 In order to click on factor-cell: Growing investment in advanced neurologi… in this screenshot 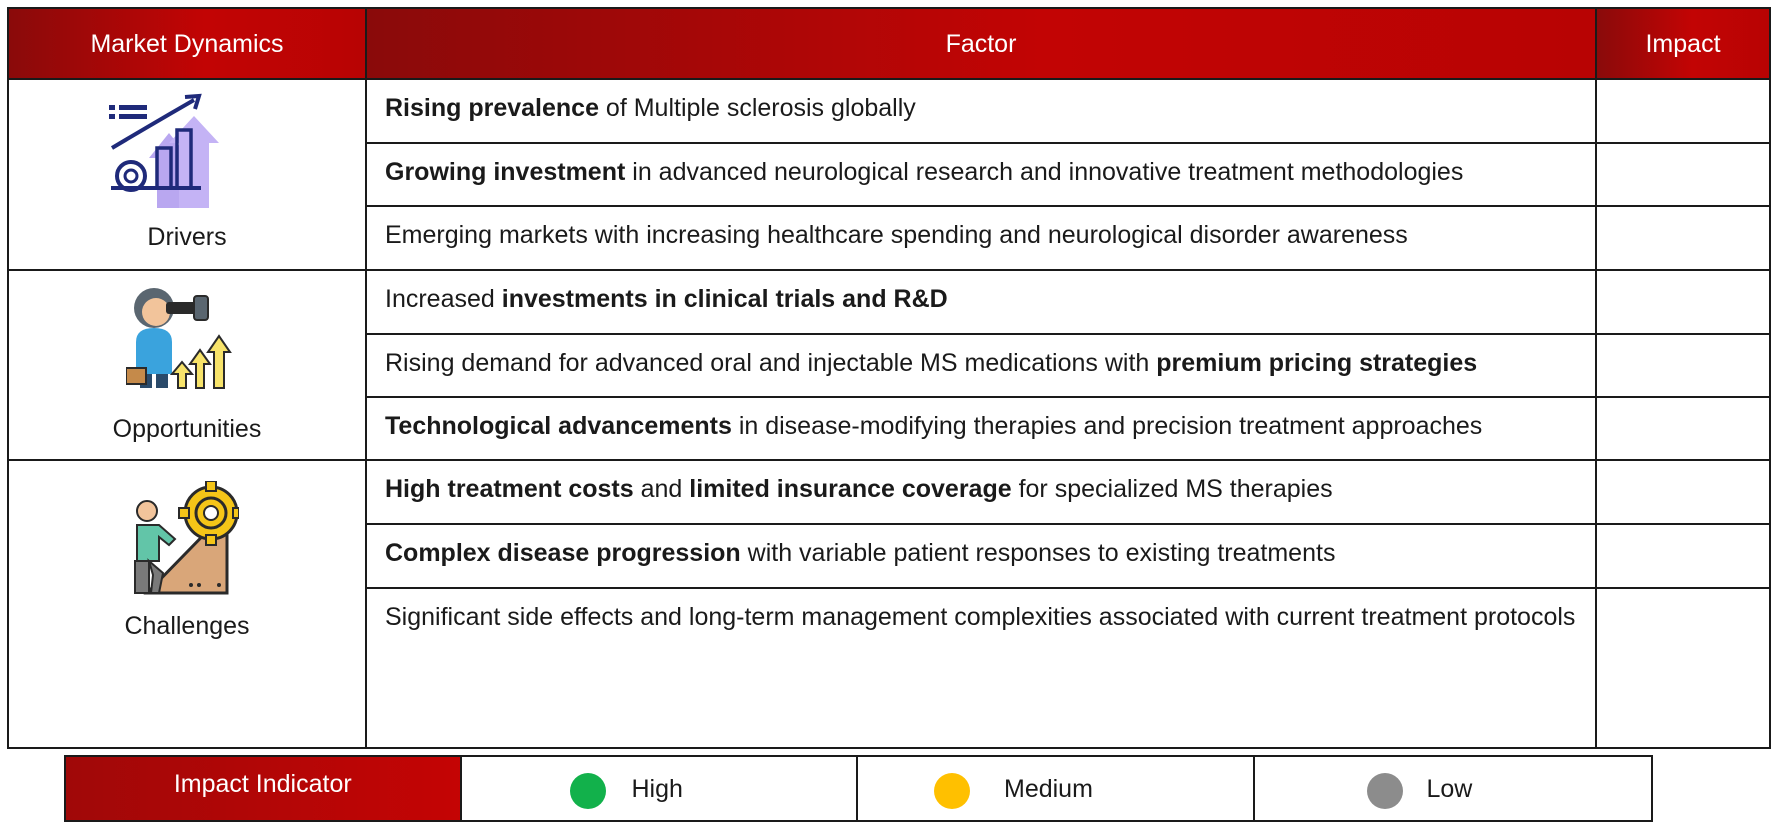, I will do `click(982, 180)`.